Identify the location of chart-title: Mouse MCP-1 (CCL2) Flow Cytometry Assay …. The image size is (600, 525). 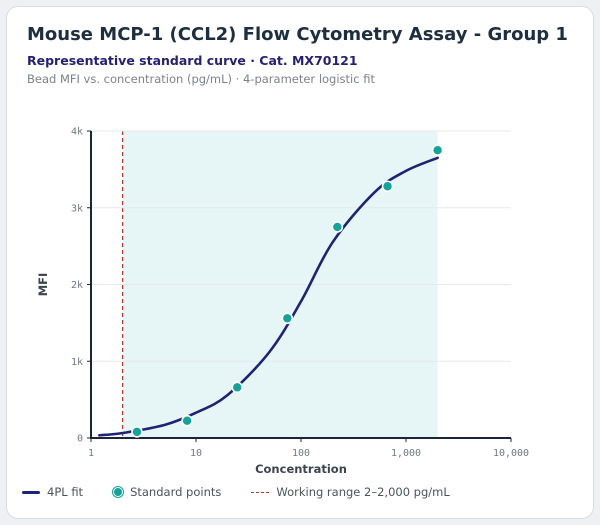
(297, 34).